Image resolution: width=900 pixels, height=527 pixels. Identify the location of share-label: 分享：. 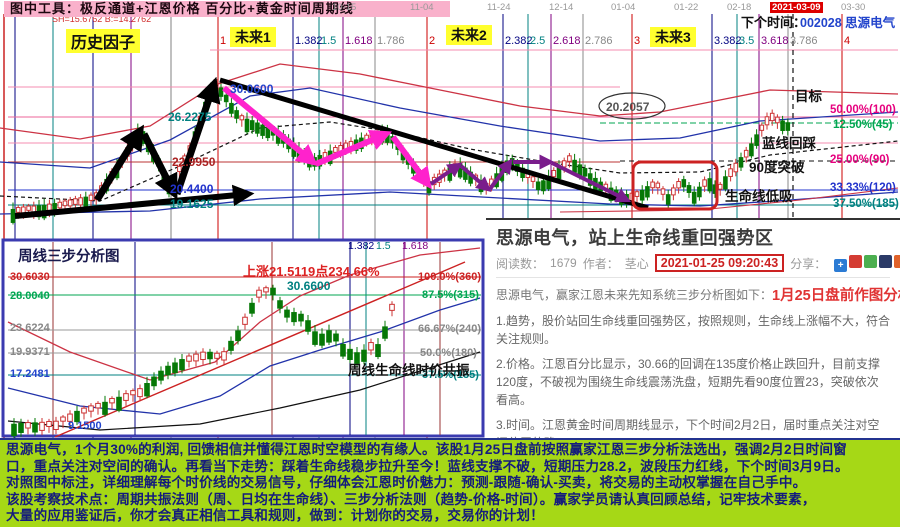
(808, 263).